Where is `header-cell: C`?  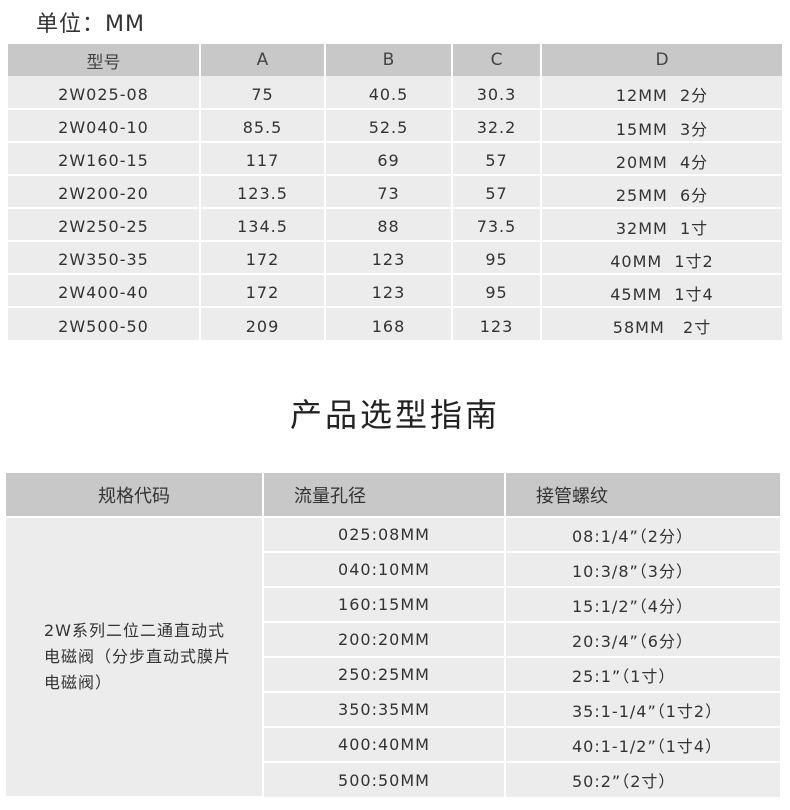
header-cell: C is located at coordinates (497, 60).